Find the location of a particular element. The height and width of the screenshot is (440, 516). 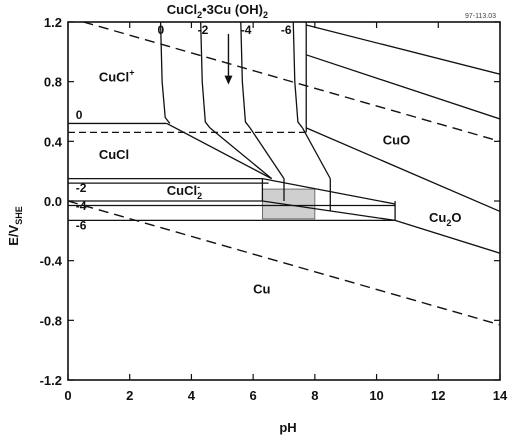

shaded-region-layer is located at coordinates (288, 204).